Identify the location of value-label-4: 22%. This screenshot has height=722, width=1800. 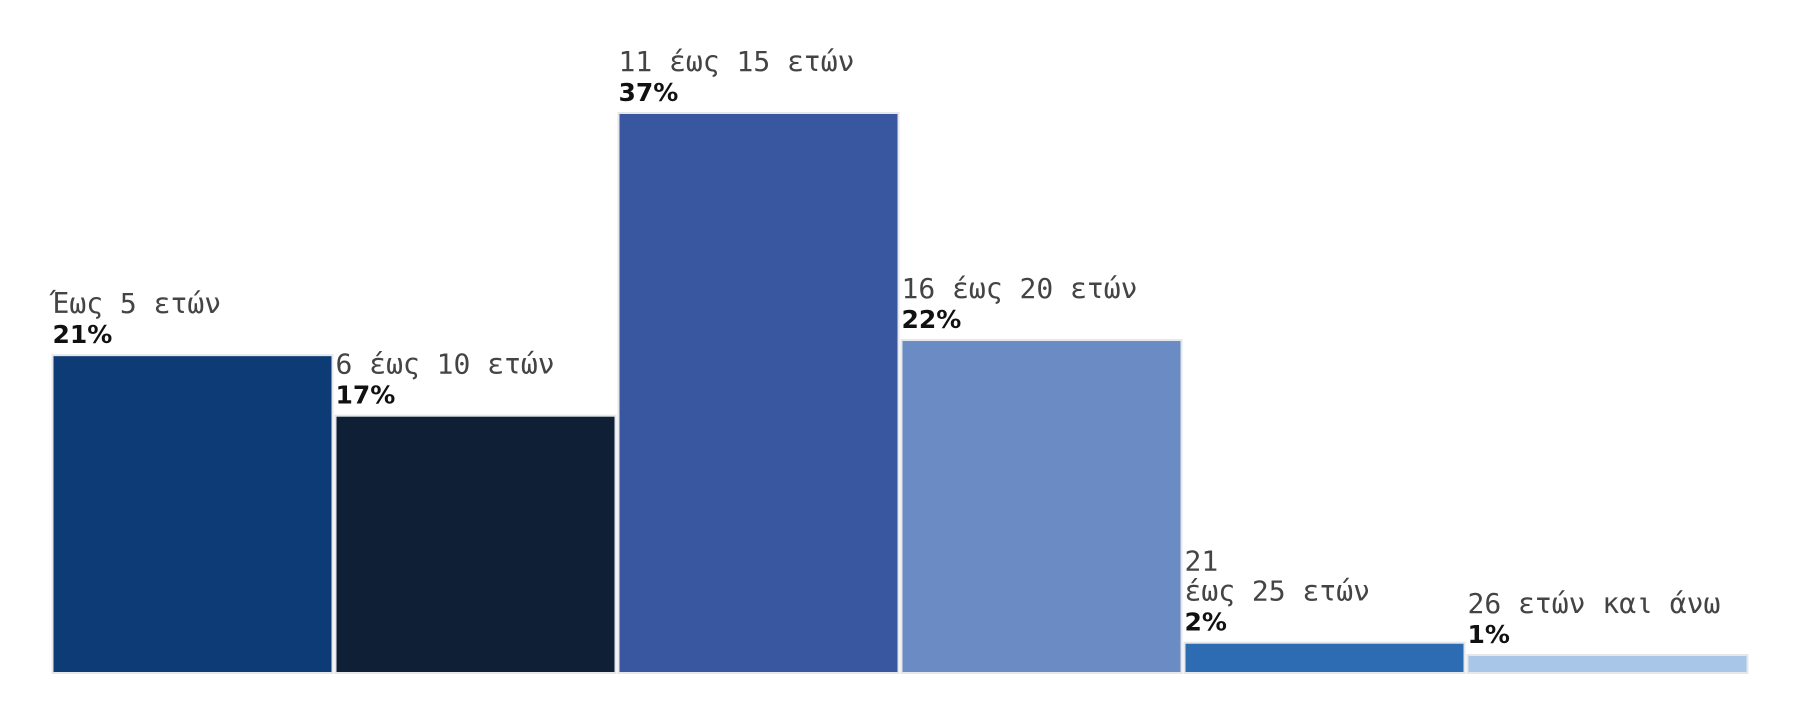
(932, 319).